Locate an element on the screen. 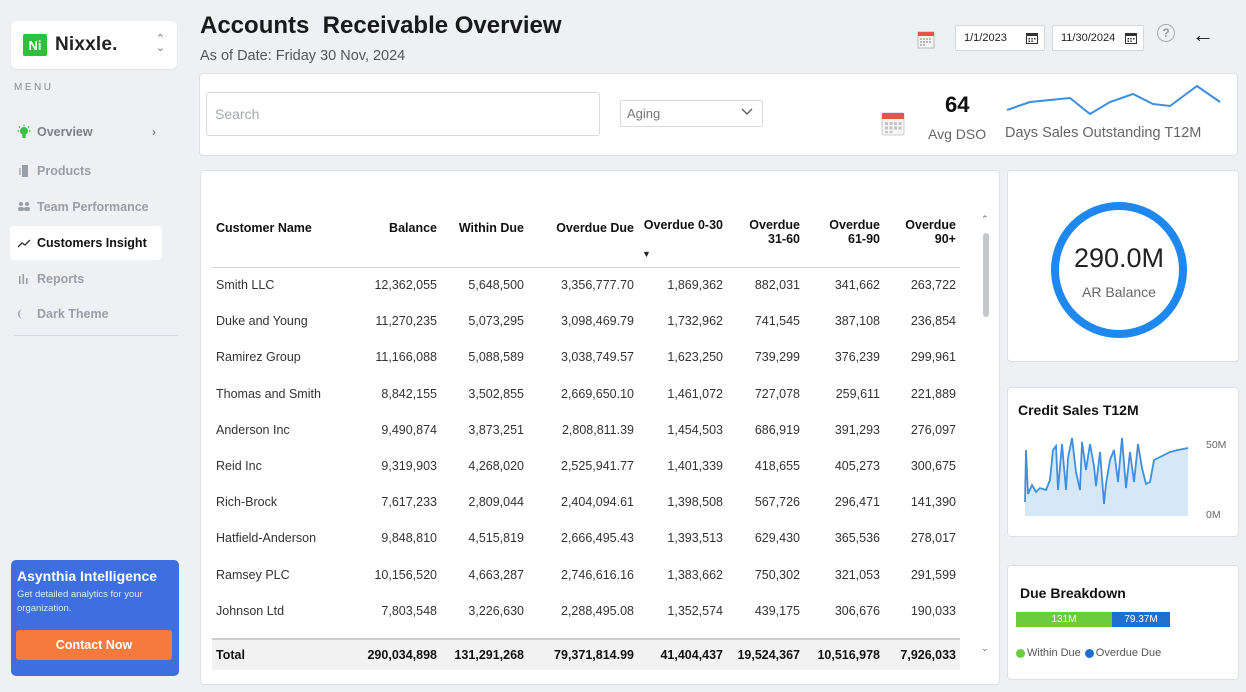 This screenshot has width=1246, height=692. value-cell: 259,611 is located at coordinates (857, 393).